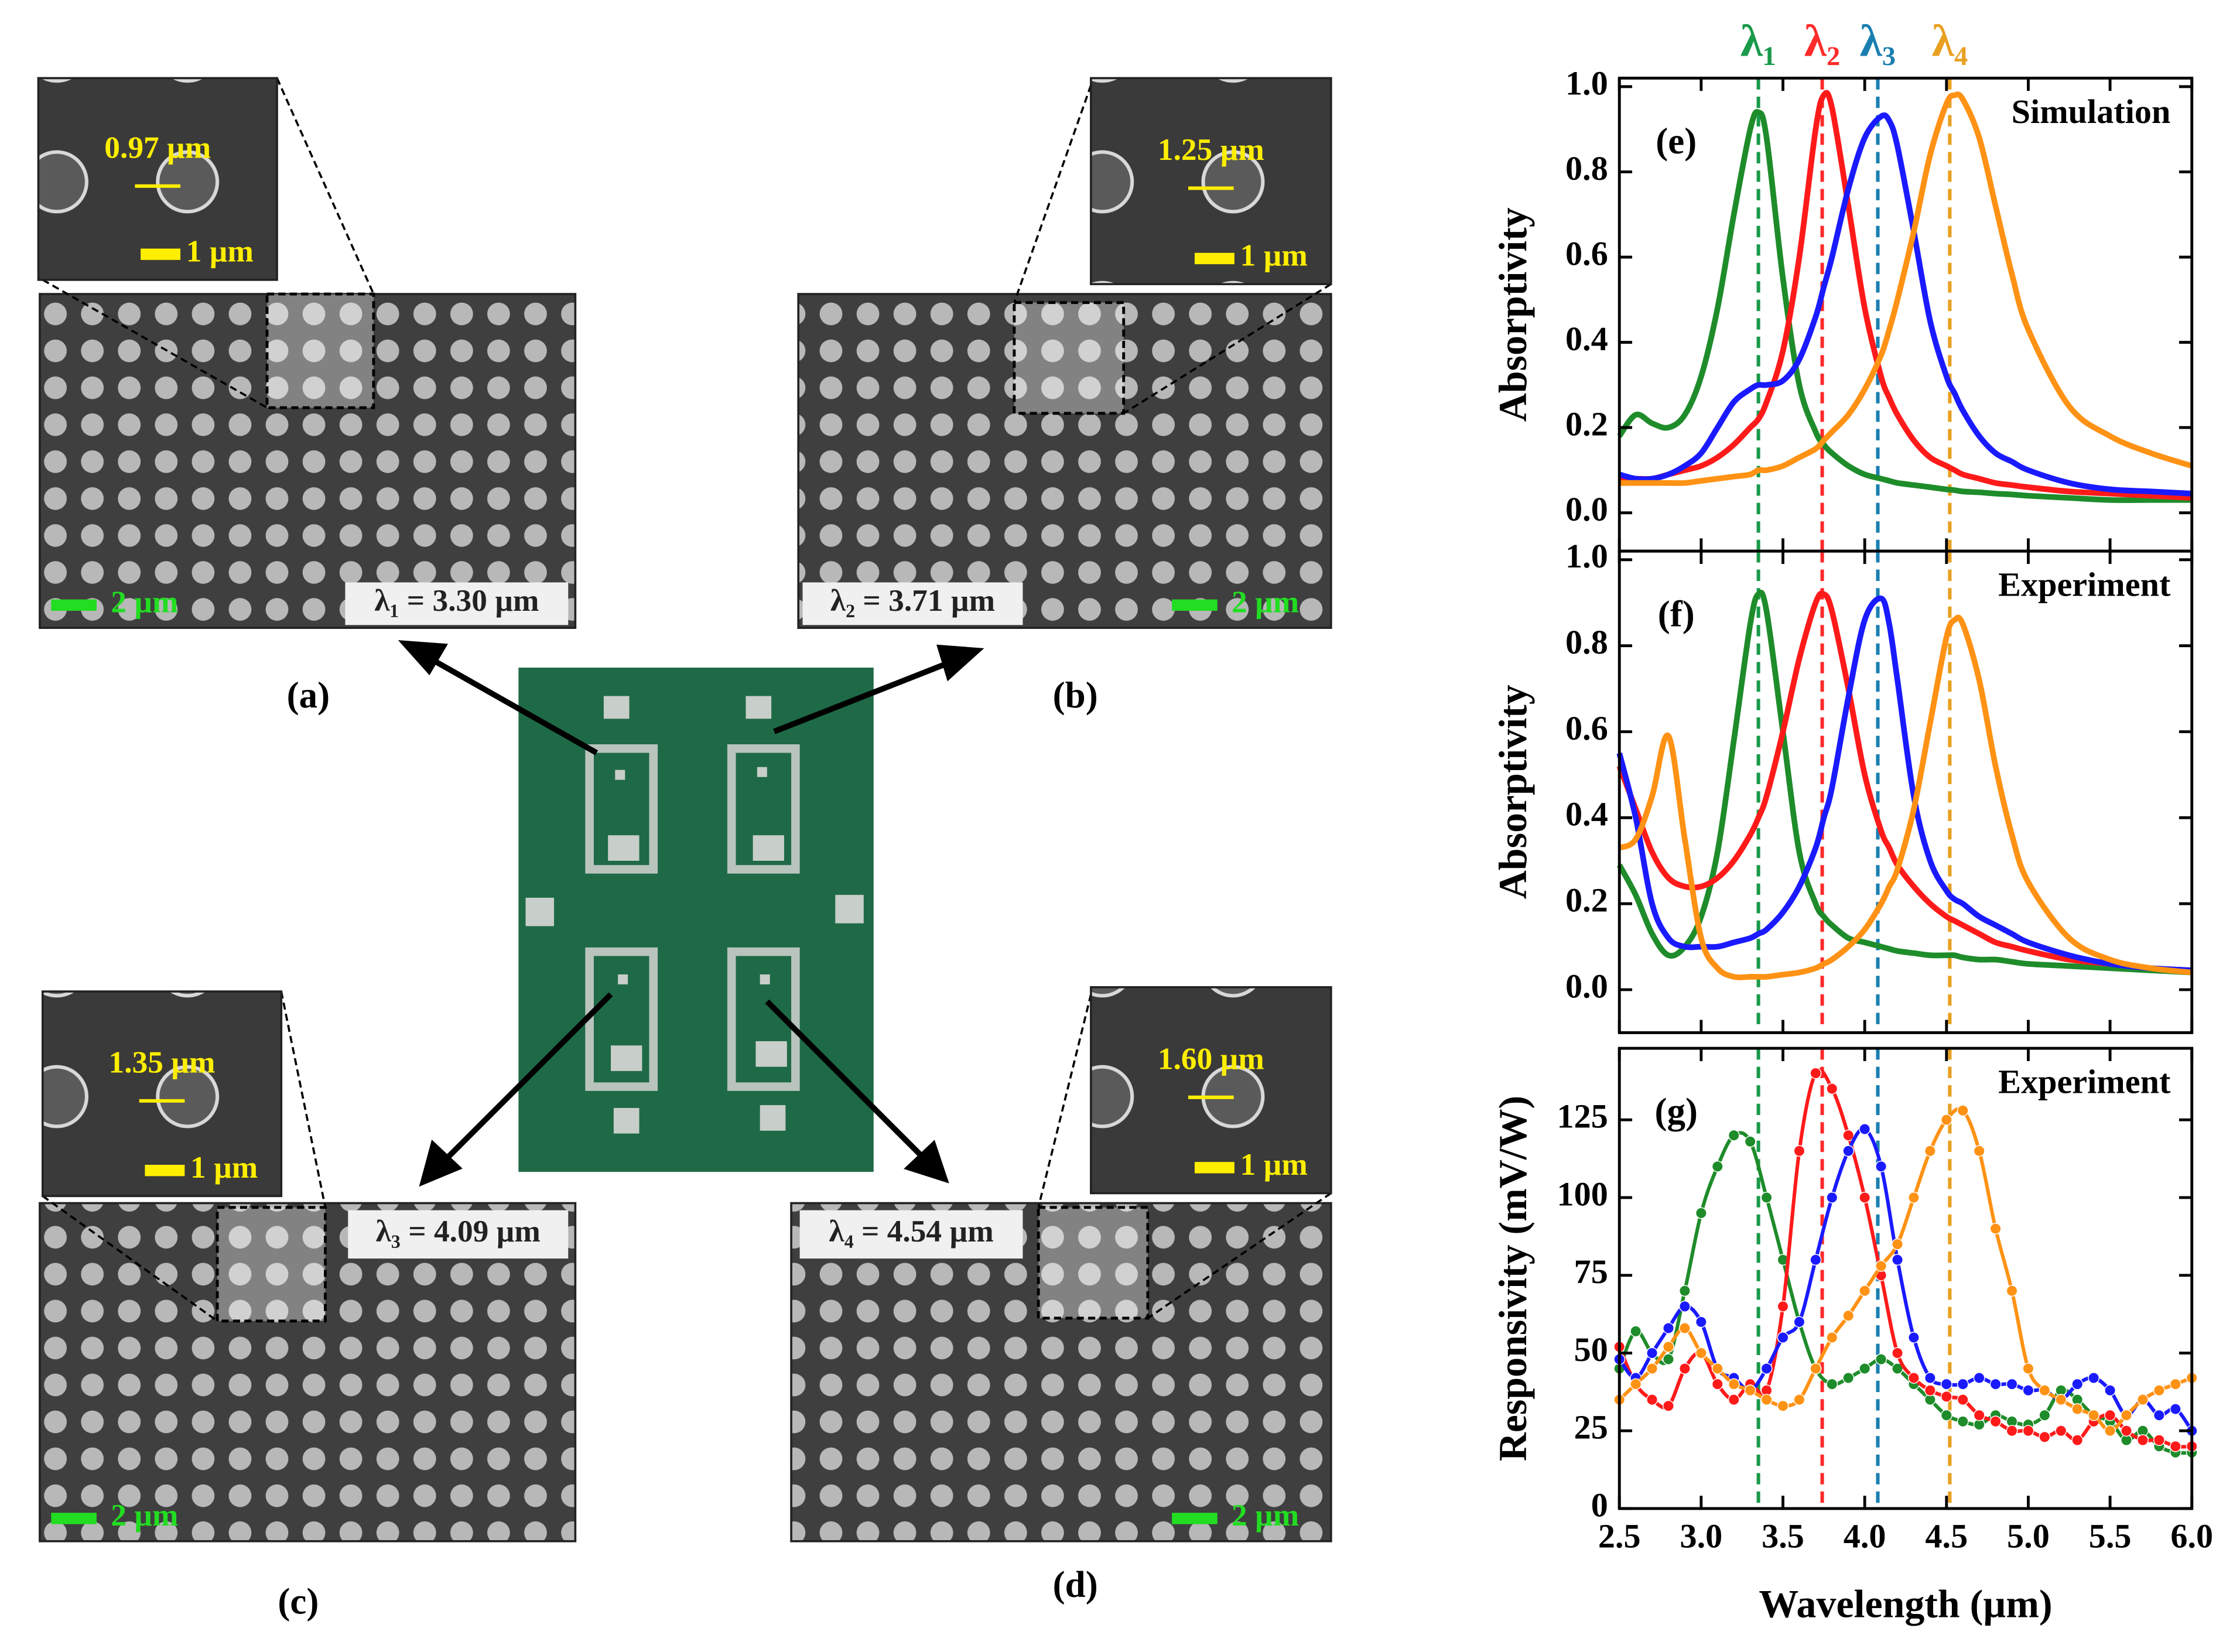  What do you see at coordinates (2191, 1536) in the screenshot?
I see `x-tick-label: 6.0` at bounding box center [2191, 1536].